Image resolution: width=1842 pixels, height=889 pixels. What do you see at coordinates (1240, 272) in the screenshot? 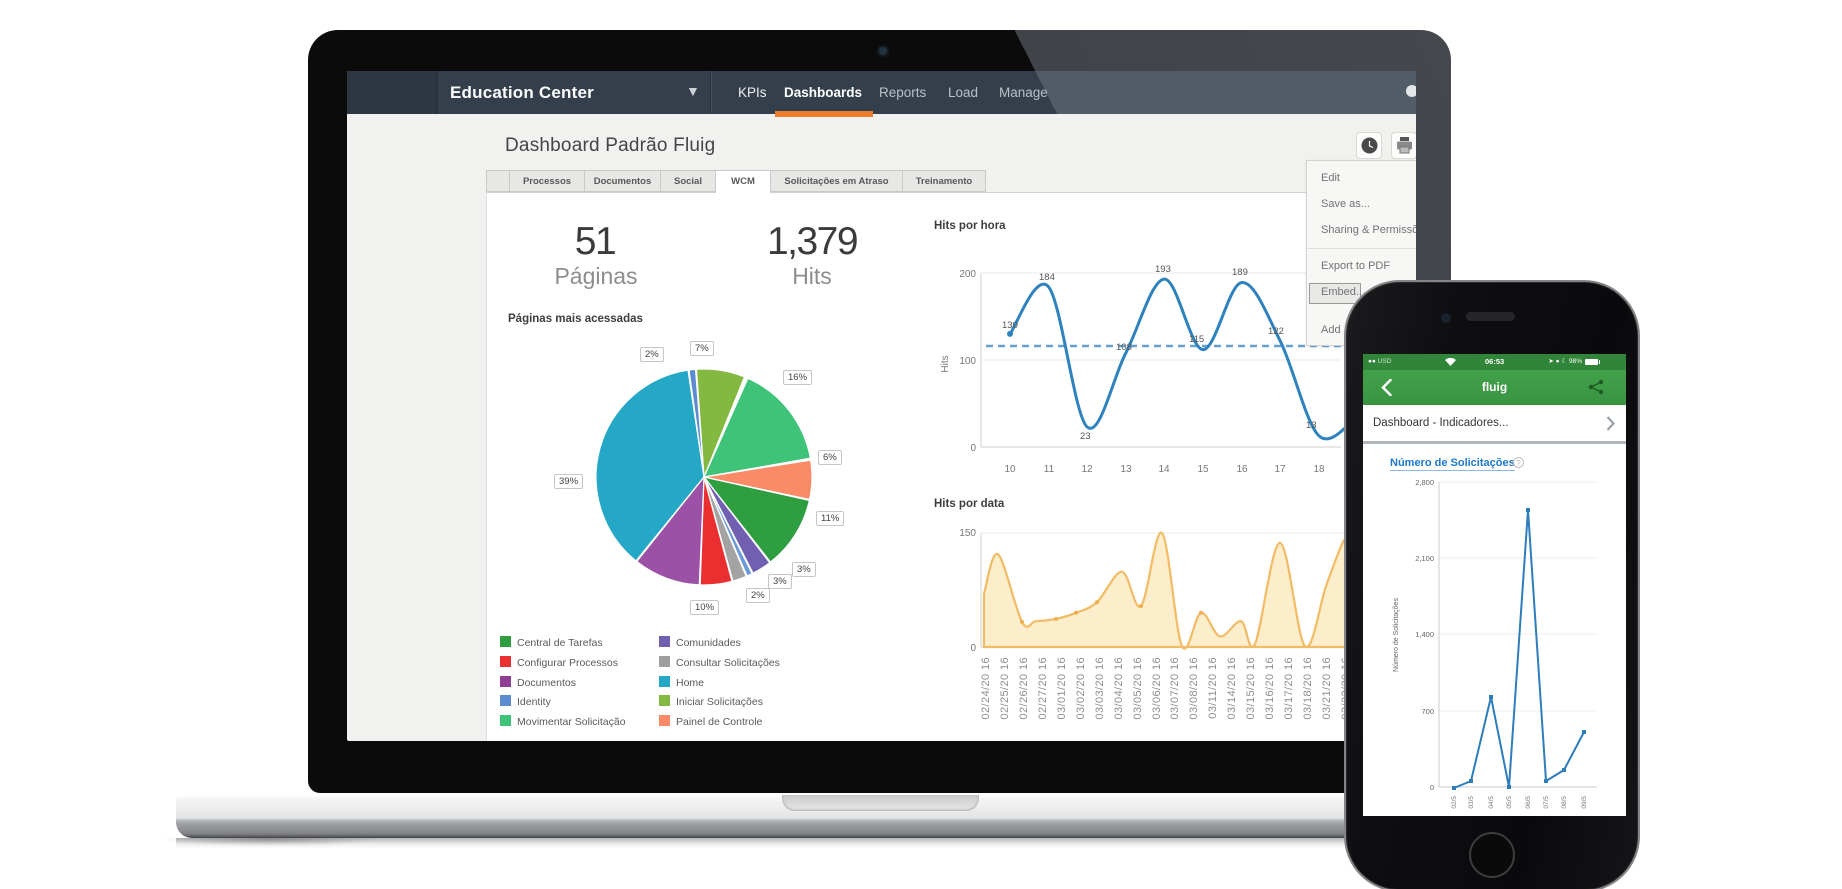
I see `svg-text: 189` at bounding box center [1240, 272].